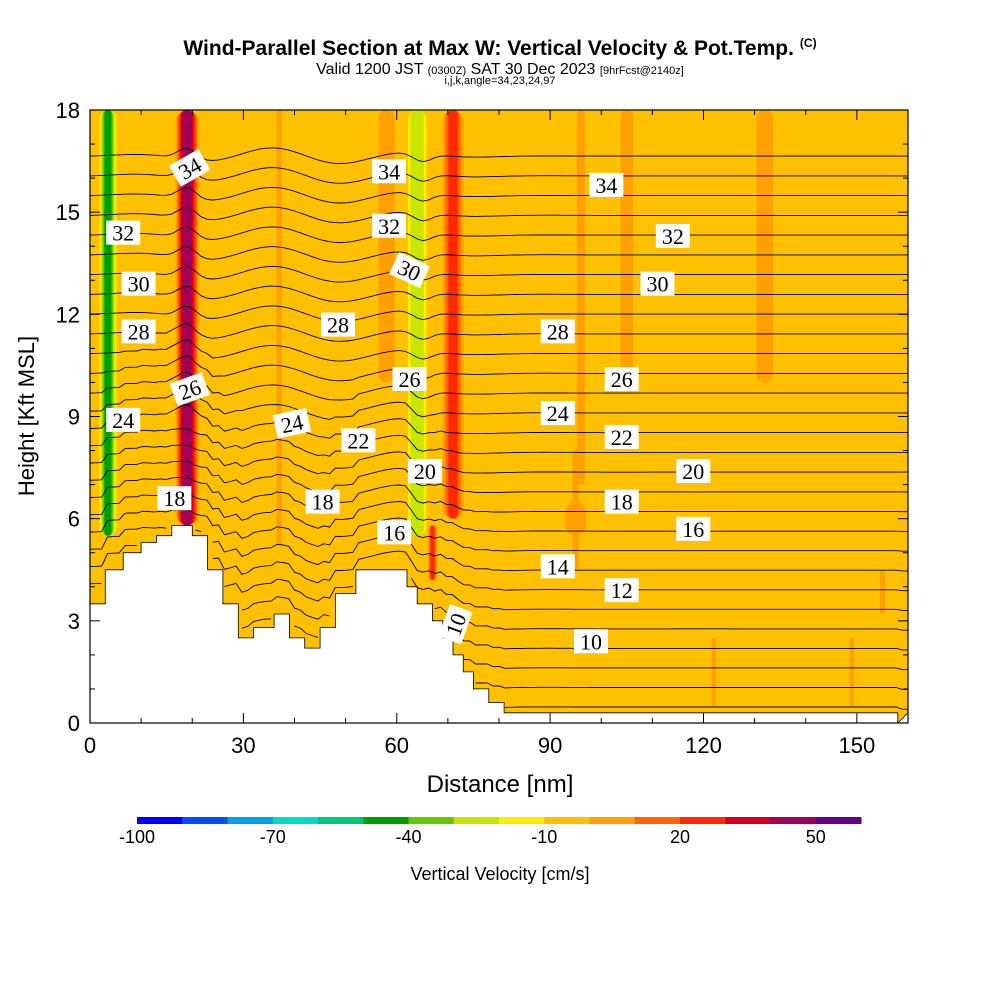 This screenshot has height=1000, width=1000. What do you see at coordinates (816, 837) in the screenshot?
I see `colorbar-tick-label: 50` at bounding box center [816, 837].